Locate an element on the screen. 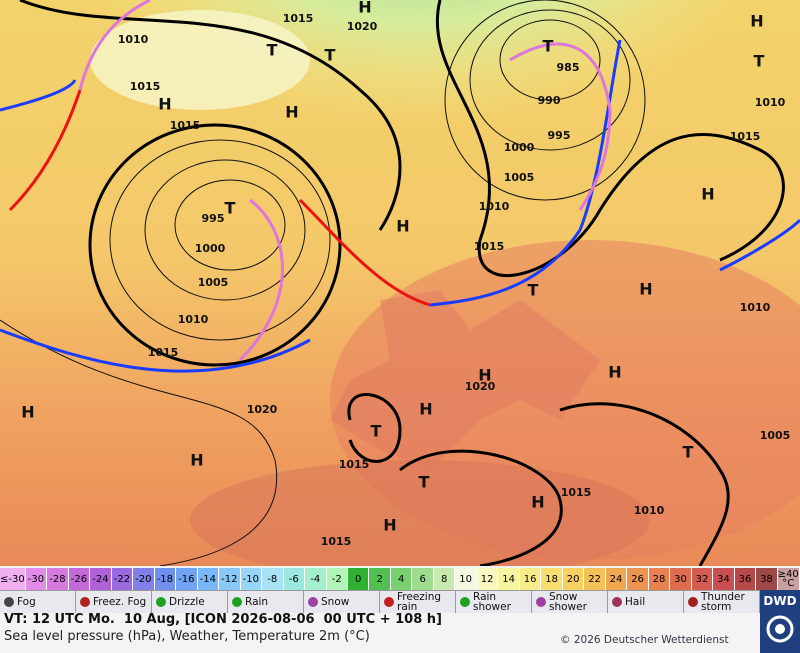  legend-label: Rain is located at coordinates (257, 602).